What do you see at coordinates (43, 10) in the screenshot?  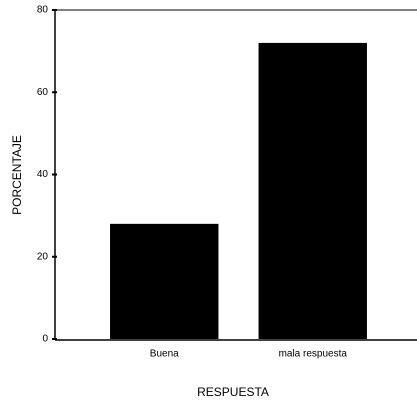 I see `y-tick-label: 80` at bounding box center [43, 10].